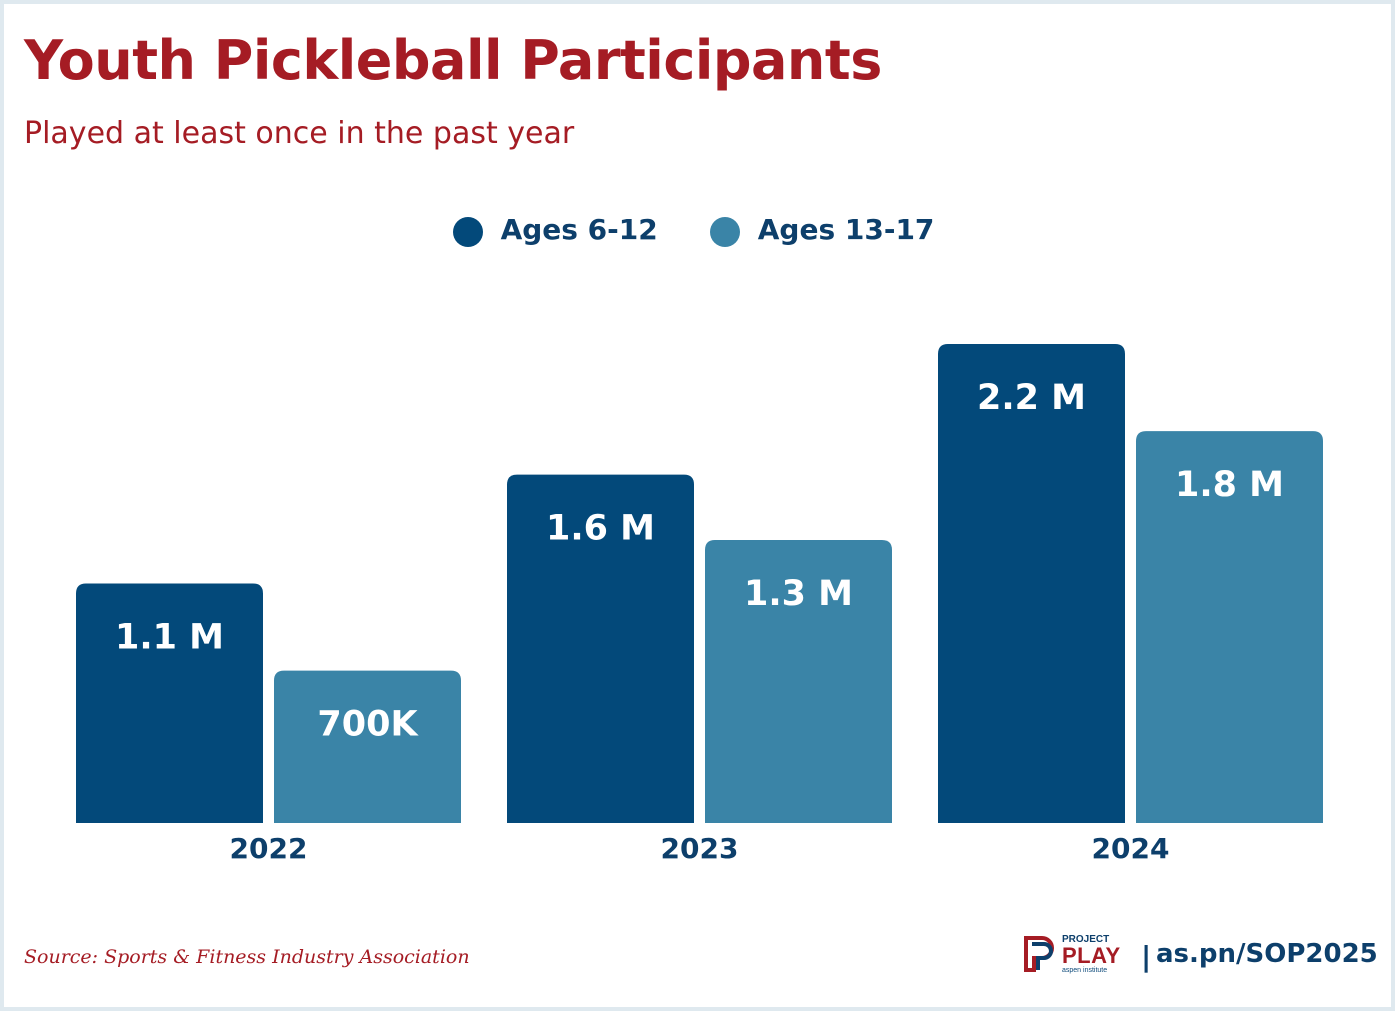 This screenshot has width=1395, height=1011. I want to click on legend-item-ages-13-17: Ages 13-17, so click(822, 229).